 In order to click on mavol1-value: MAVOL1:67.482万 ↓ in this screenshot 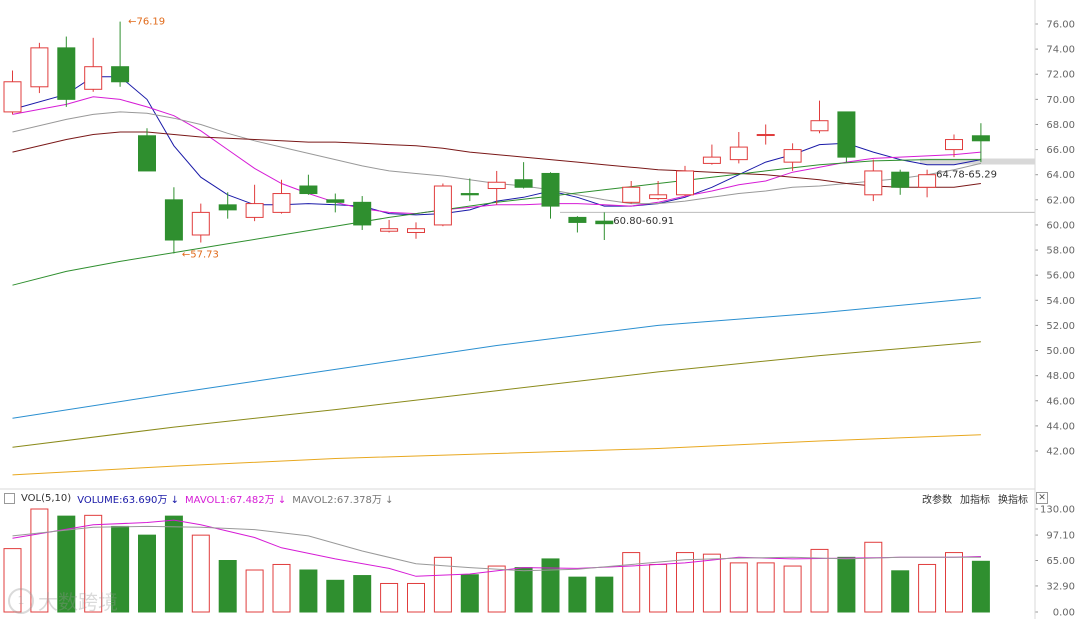, I will do `click(236, 500)`.